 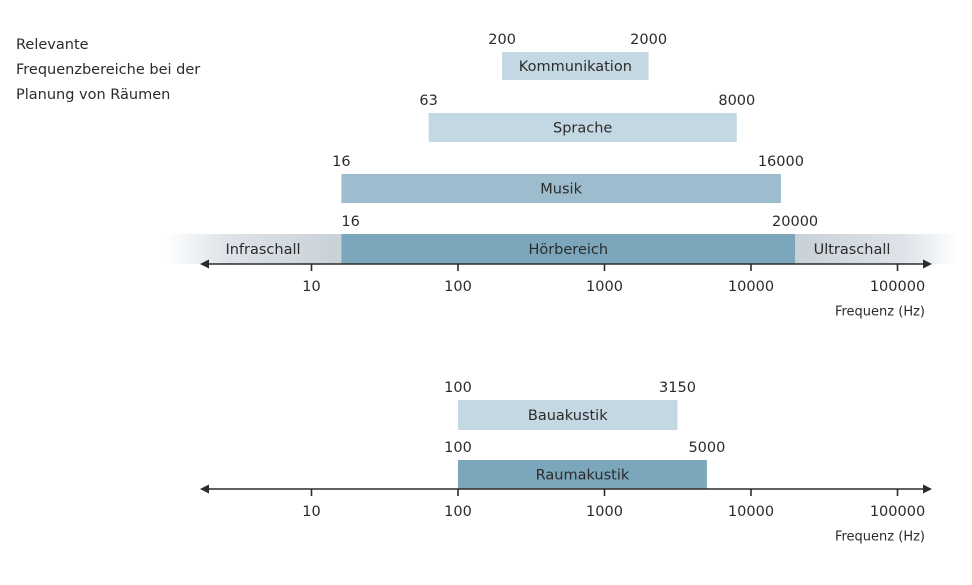 I want to click on range-bar-label: Hörbereich, so click(x=568, y=250).